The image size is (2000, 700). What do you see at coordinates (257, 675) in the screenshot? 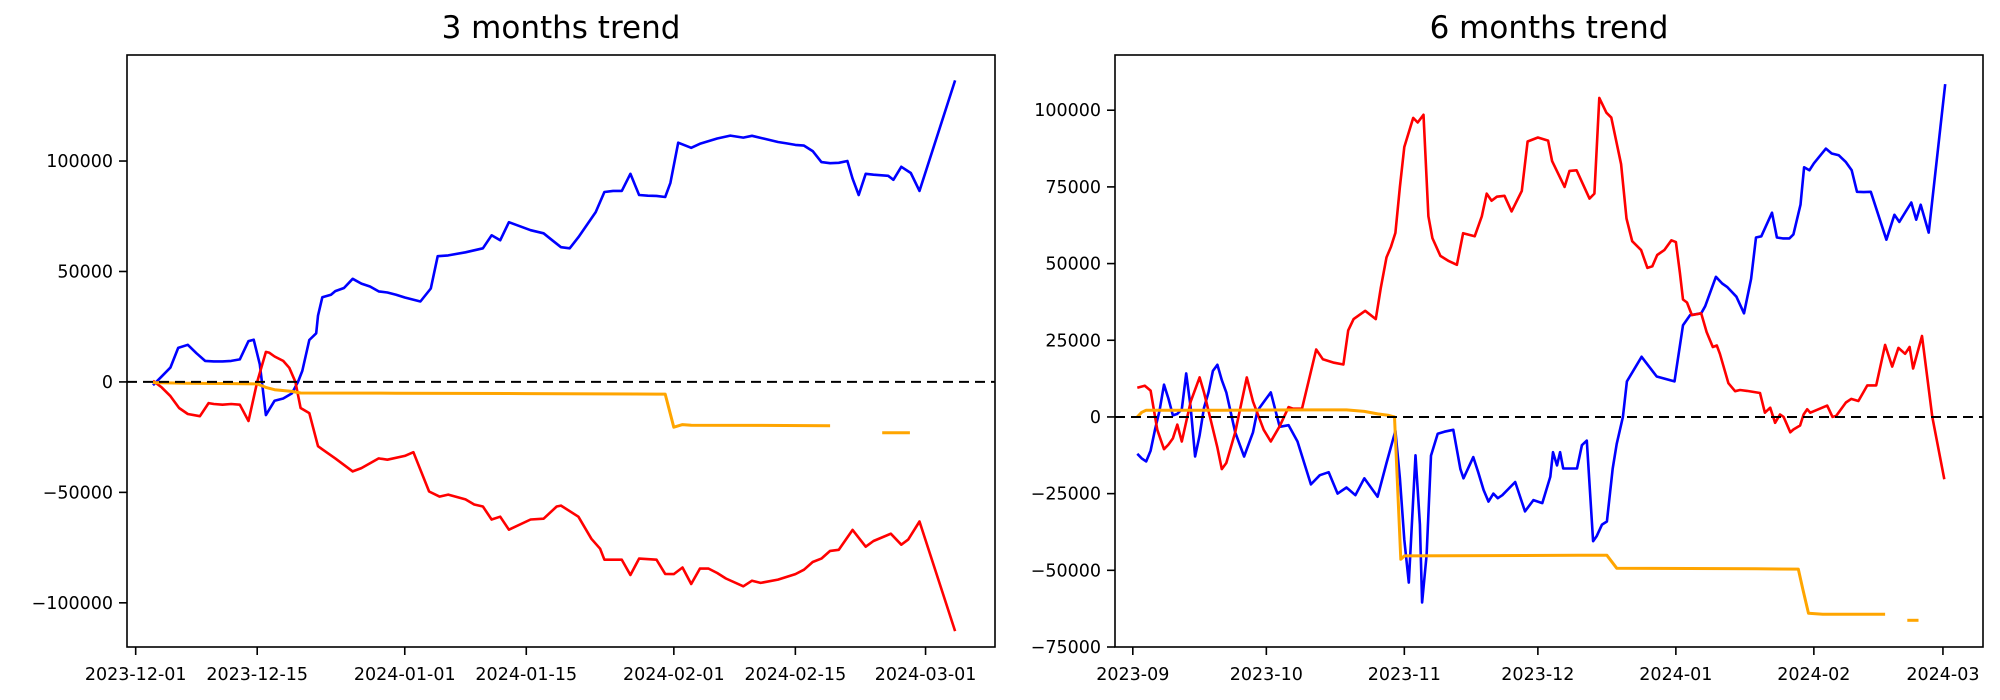
I see `chart-3-months-xtick-label: 2023-12-15` at bounding box center [257, 675].